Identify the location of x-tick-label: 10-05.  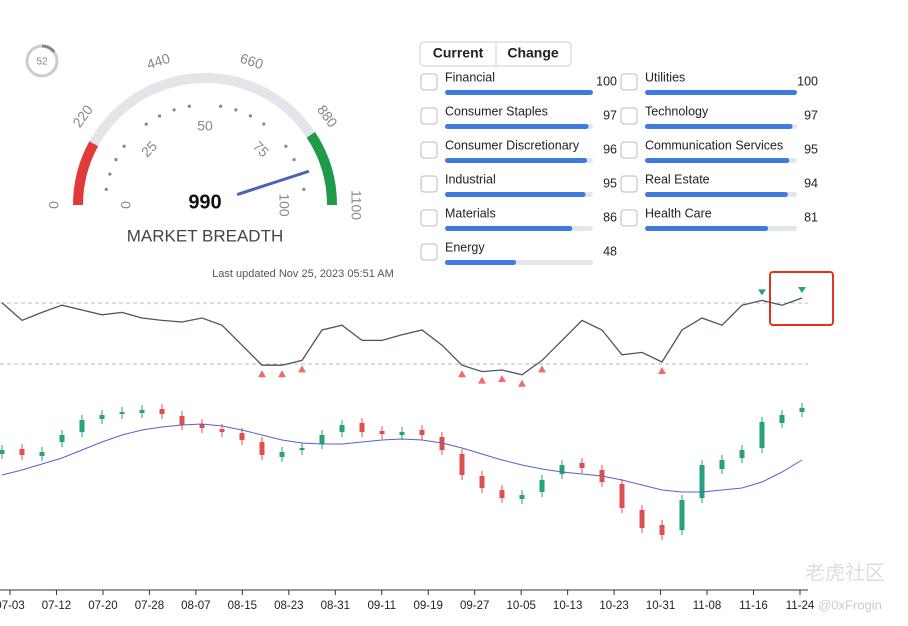
(520, 606).